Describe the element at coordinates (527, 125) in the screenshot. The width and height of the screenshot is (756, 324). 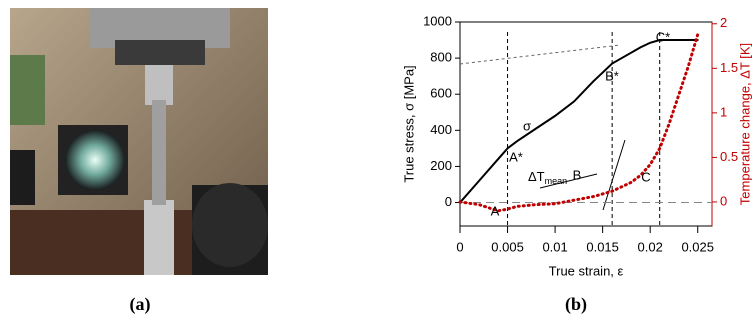
I see `annotation: σ` at that location.